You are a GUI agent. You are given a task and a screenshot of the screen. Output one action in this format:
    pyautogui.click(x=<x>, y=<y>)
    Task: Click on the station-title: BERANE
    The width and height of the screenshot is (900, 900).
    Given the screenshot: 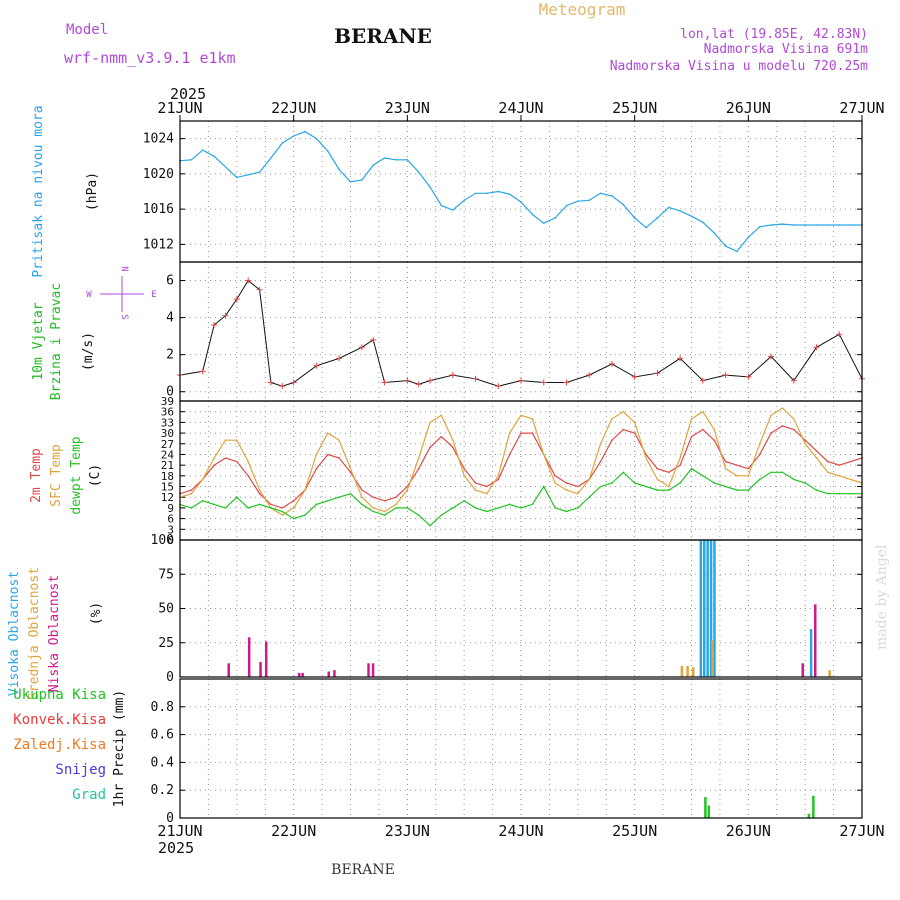 What is the action you would take?
    pyautogui.click(x=383, y=36)
    